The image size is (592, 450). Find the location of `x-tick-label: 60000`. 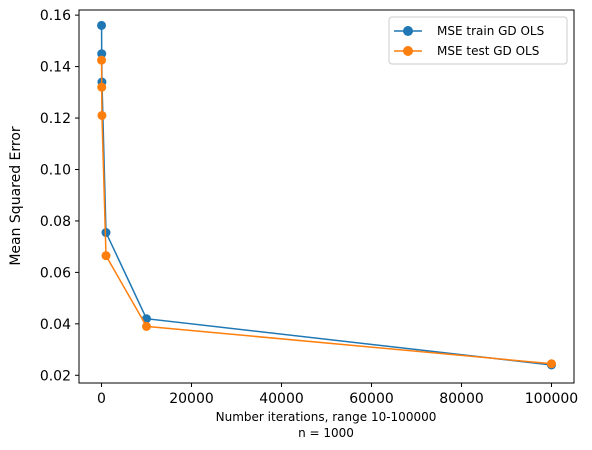

x-tick-label: 60000 is located at coordinates (371, 399).